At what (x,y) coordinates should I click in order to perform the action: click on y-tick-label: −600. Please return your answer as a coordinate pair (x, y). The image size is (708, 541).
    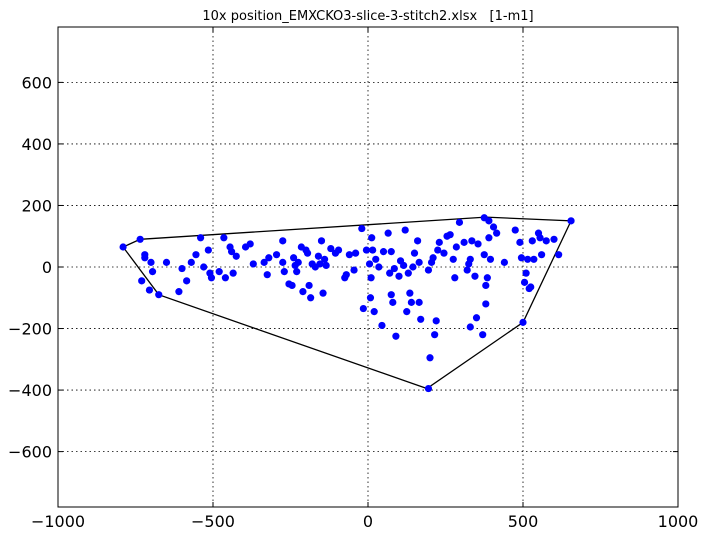
    Looking at the image, I should click on (30, 452).